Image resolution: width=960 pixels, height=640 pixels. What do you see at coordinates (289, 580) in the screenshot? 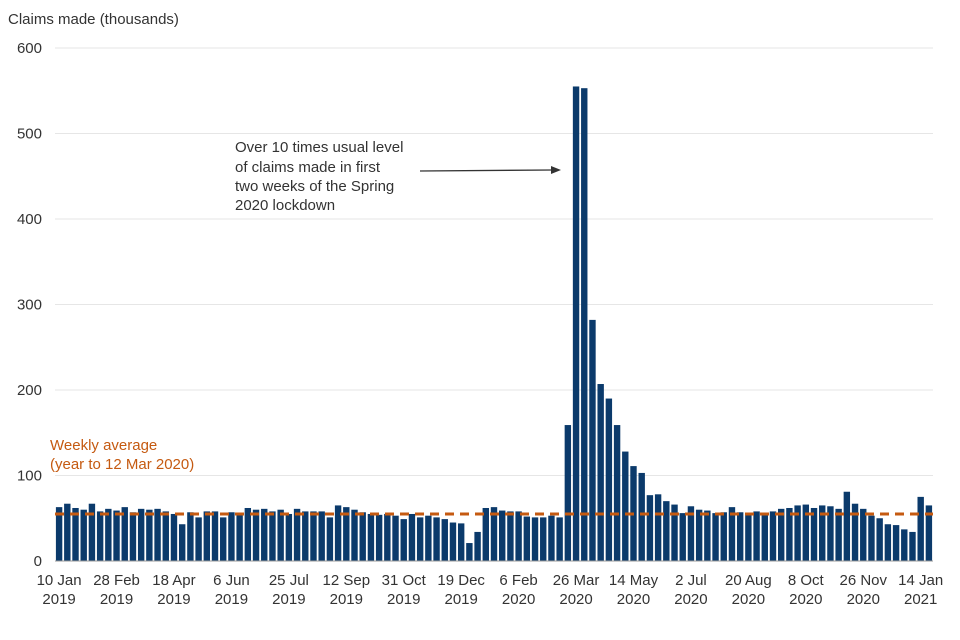
I see `x-tick-label: 25 Jul` at bounding box center [289, 580].